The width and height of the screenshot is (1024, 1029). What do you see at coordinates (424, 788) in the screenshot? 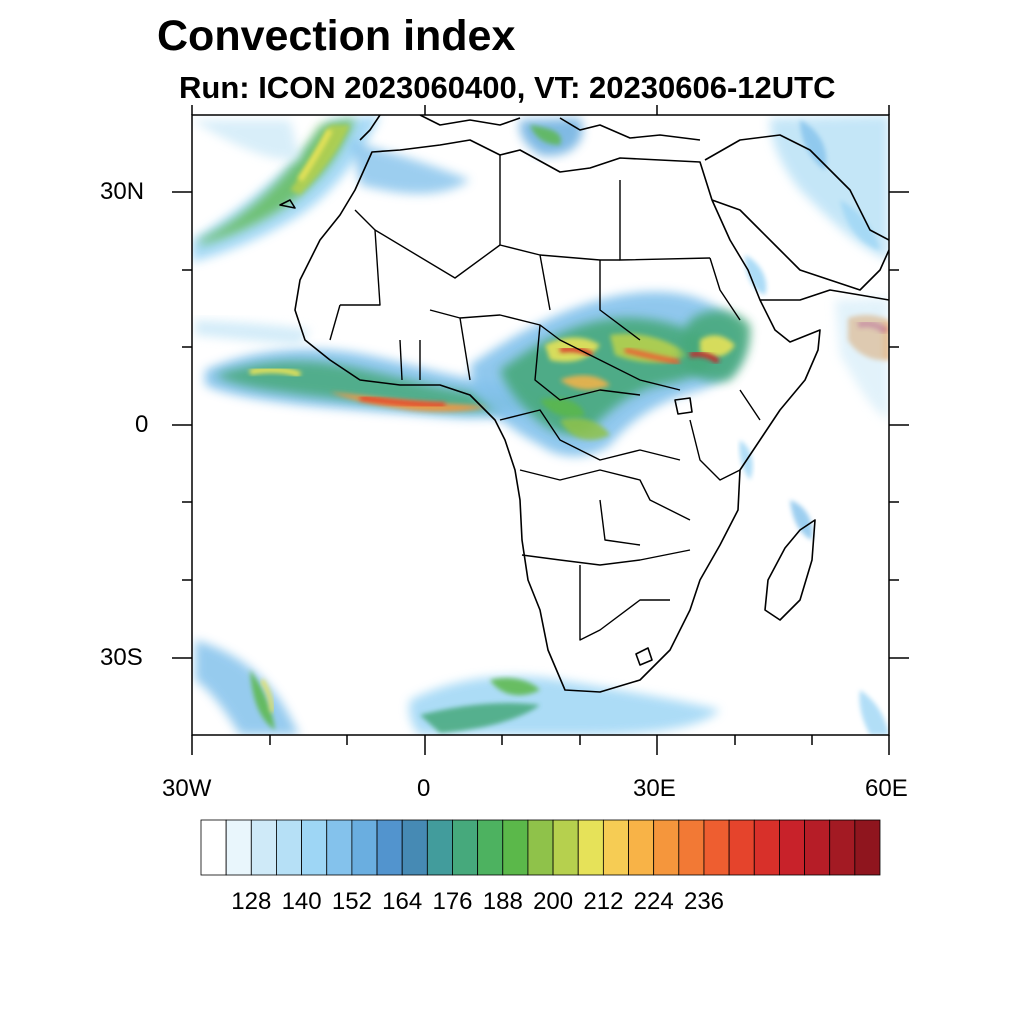
I see `lon-label-0: 0` at bounding box center [424, 788].